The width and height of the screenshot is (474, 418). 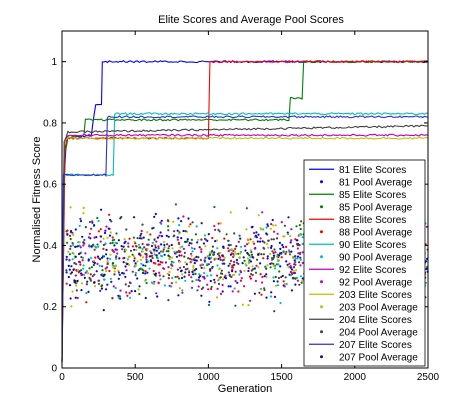 What do you see at coordinates (376, 282) in the screenshot?
I see `legend-label: 92 Pool Average` at bounding box center [376, 282].